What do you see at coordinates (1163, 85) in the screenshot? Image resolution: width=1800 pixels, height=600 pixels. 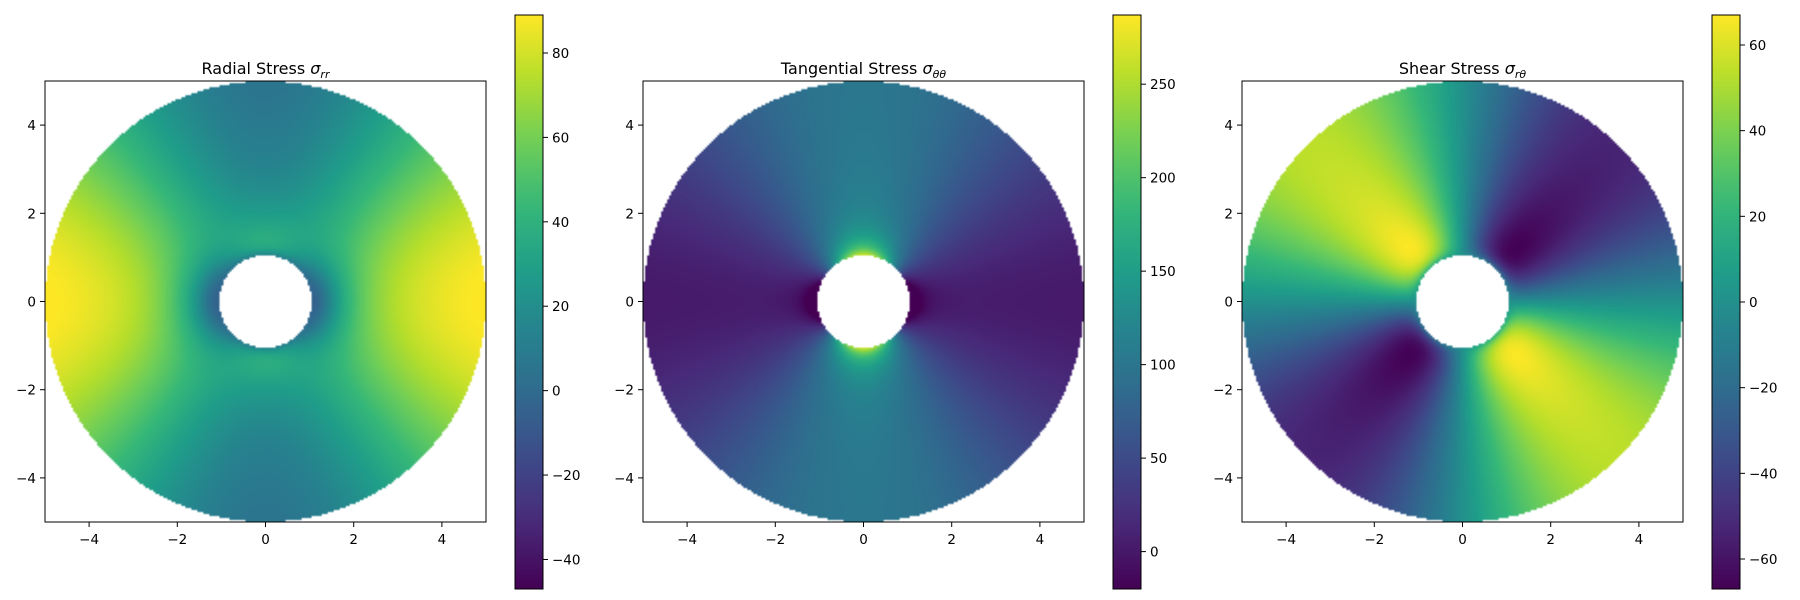 I see `colorbar-tick-label: 250` at bounding box center [1163, 85].